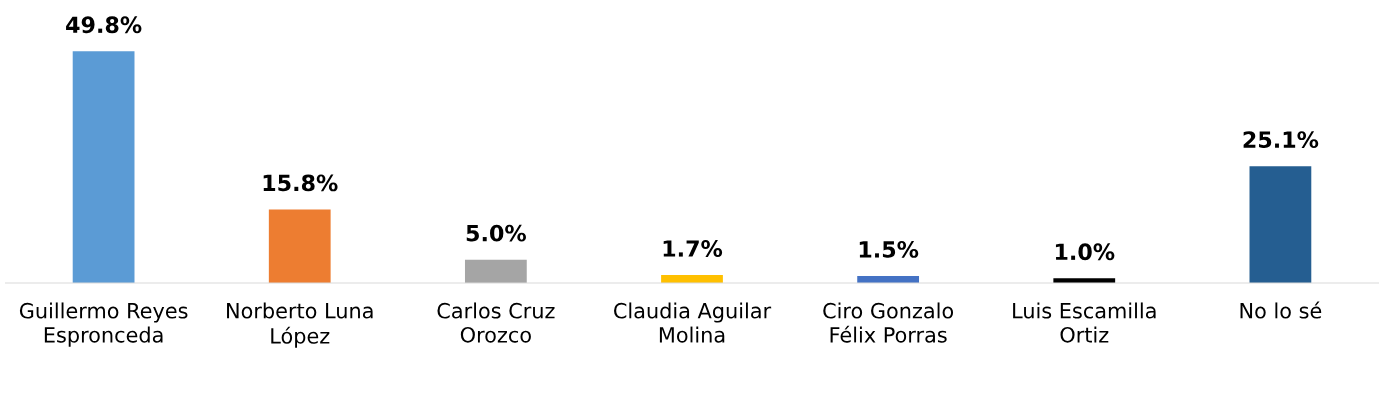  What do you see at coordinates (496, 322) in the screenshot?
I see `x-tick-label: Carlos Cruz Orozco` at bounding box center [496, 322].